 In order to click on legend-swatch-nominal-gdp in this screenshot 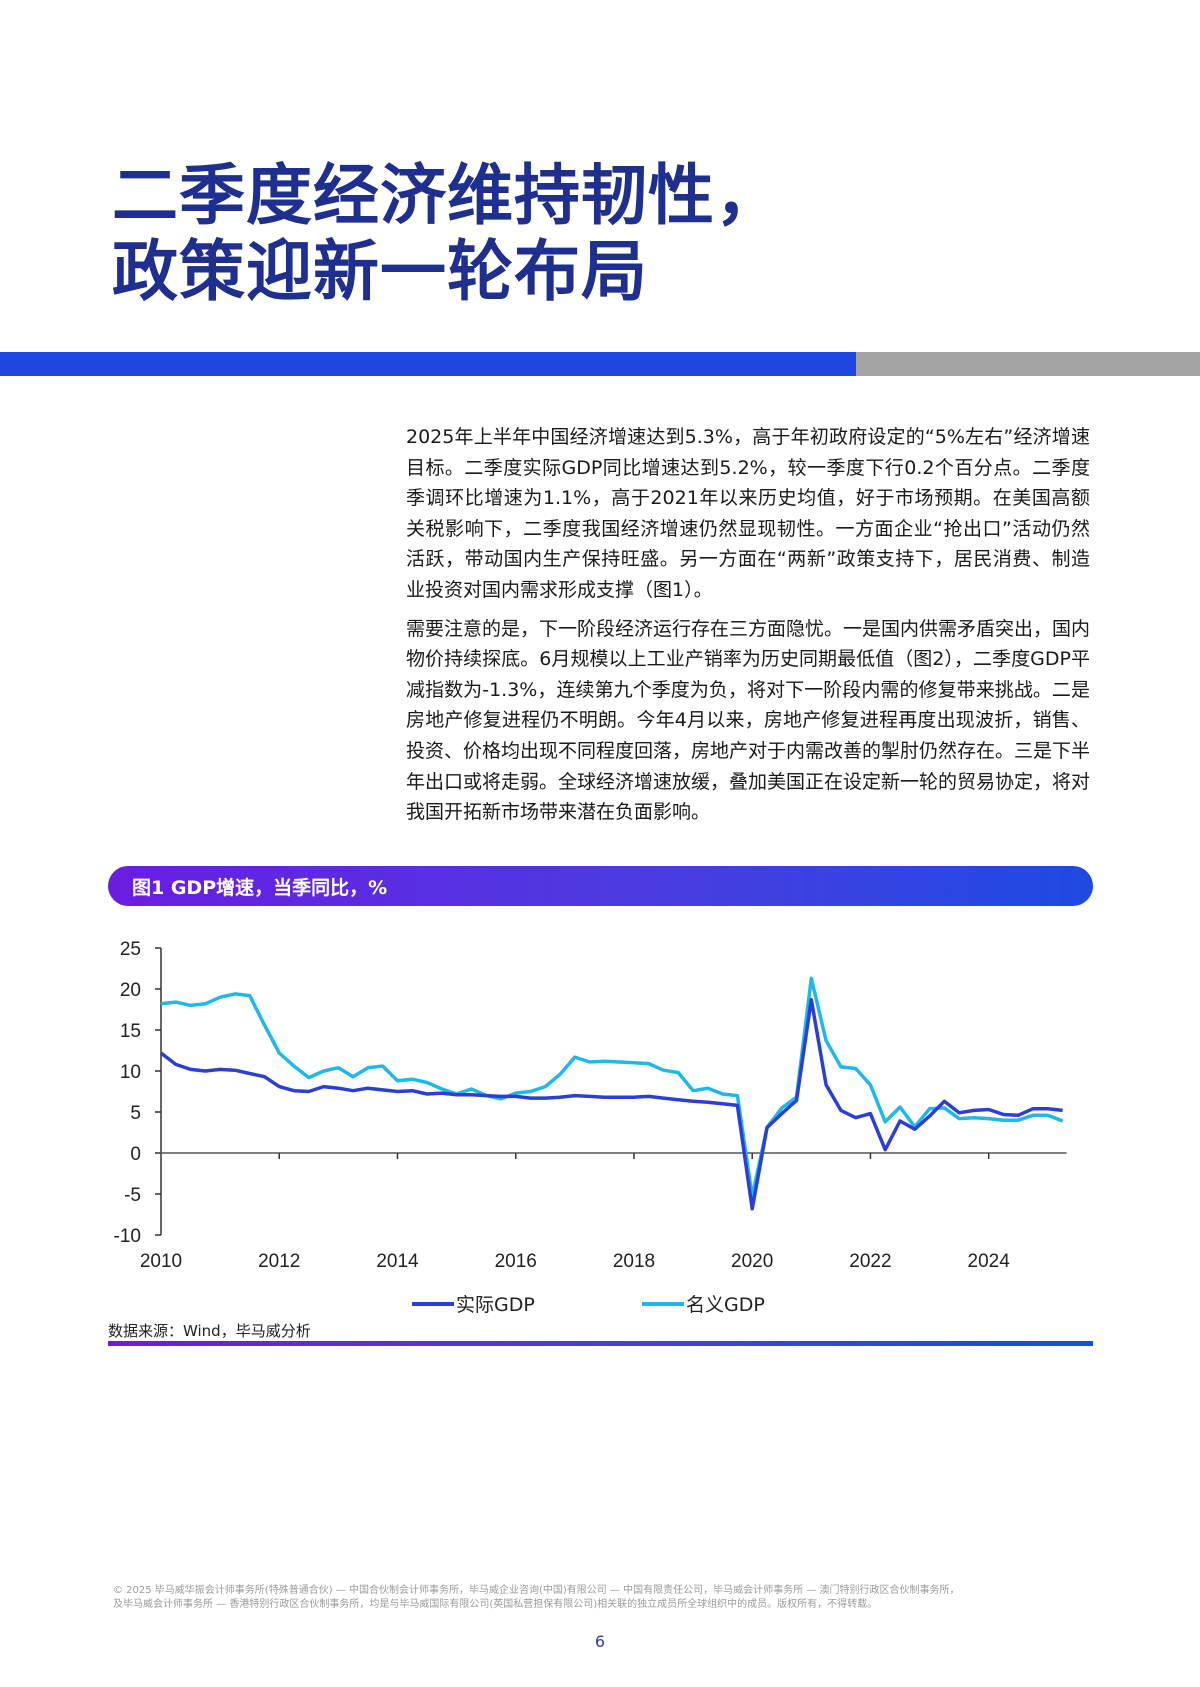, I will do `click(663, 1303)`.